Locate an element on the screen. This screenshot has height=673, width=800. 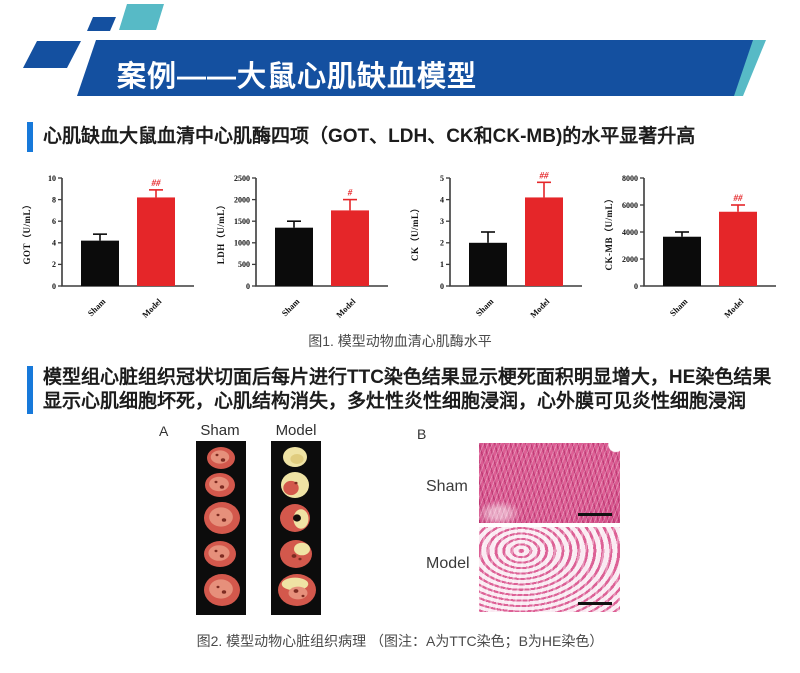
ttc-column-header-model: Model is located at coordinates (296, 430).